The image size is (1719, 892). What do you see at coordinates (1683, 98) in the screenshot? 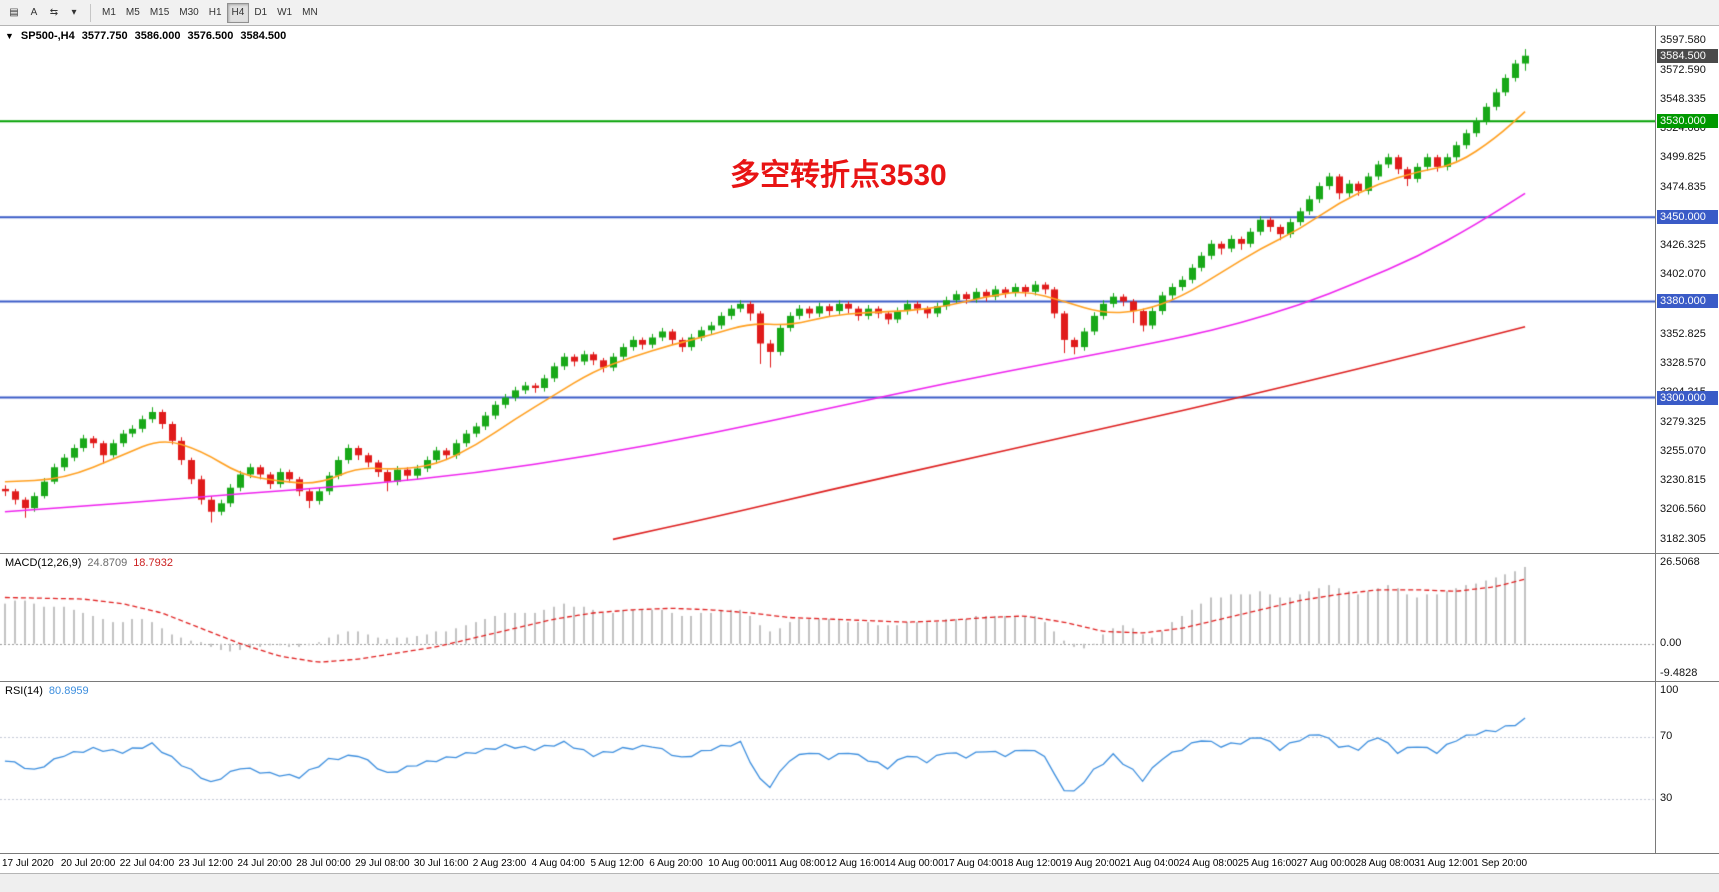
I see `price-tick: 3548.335` at bounding box center [1683, 98].